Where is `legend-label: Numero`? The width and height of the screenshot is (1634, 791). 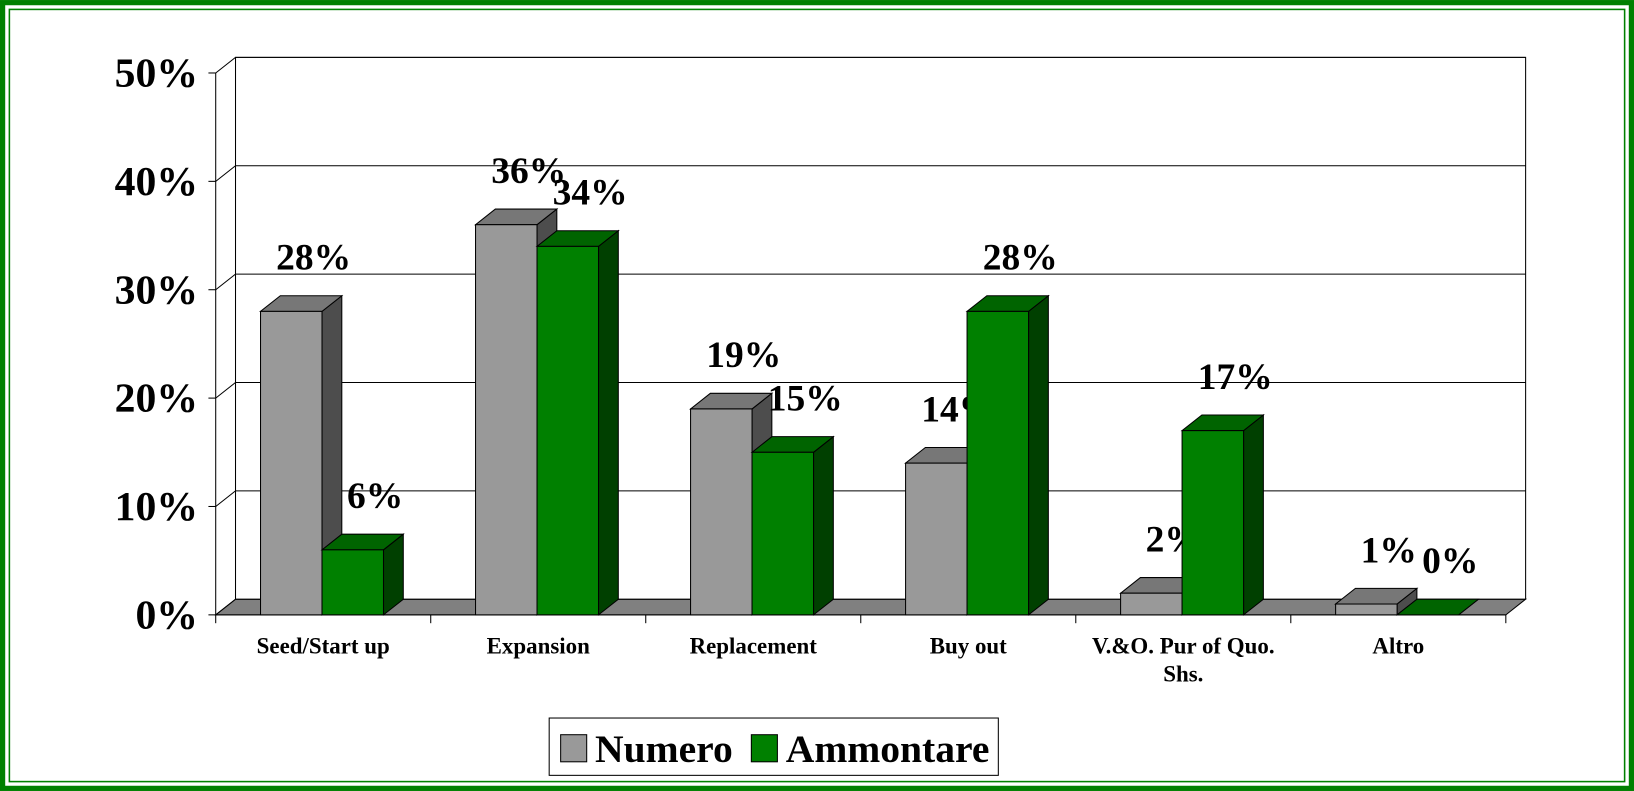
legend-label: Numero is located at coordinates (664, 749).